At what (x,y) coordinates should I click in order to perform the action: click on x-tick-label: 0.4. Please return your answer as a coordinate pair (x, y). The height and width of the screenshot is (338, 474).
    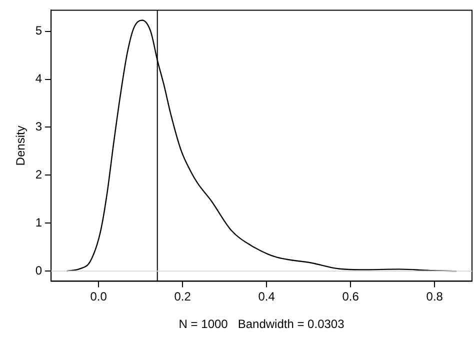
    Looking at the image, I should click on (267, 297).